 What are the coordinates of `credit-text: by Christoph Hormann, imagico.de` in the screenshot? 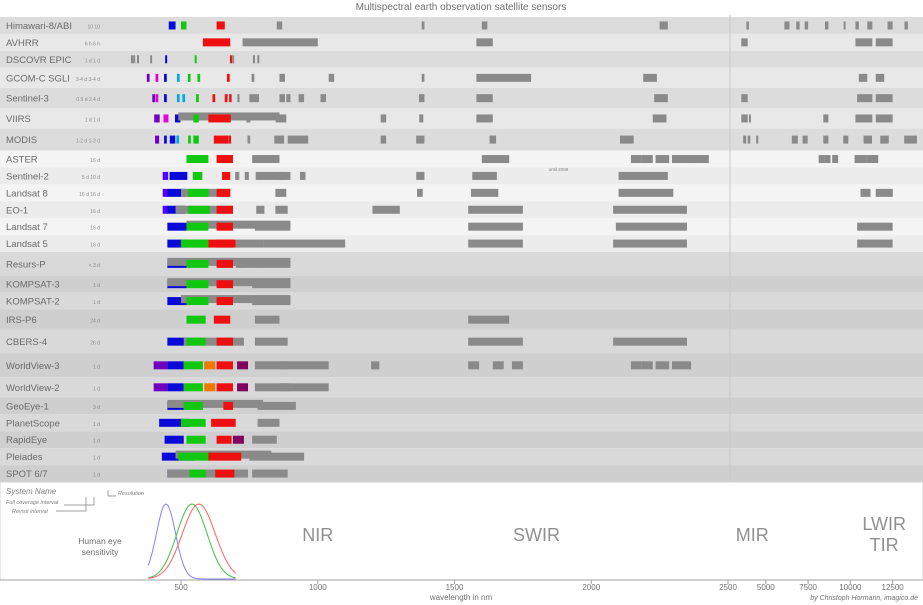 It's located at (864, 598).